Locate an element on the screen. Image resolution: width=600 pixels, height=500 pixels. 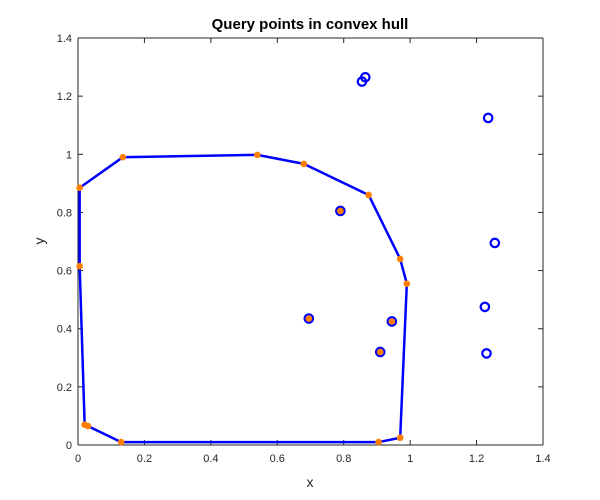
x-tick-label: 0 is located at coordinates (78, 459).